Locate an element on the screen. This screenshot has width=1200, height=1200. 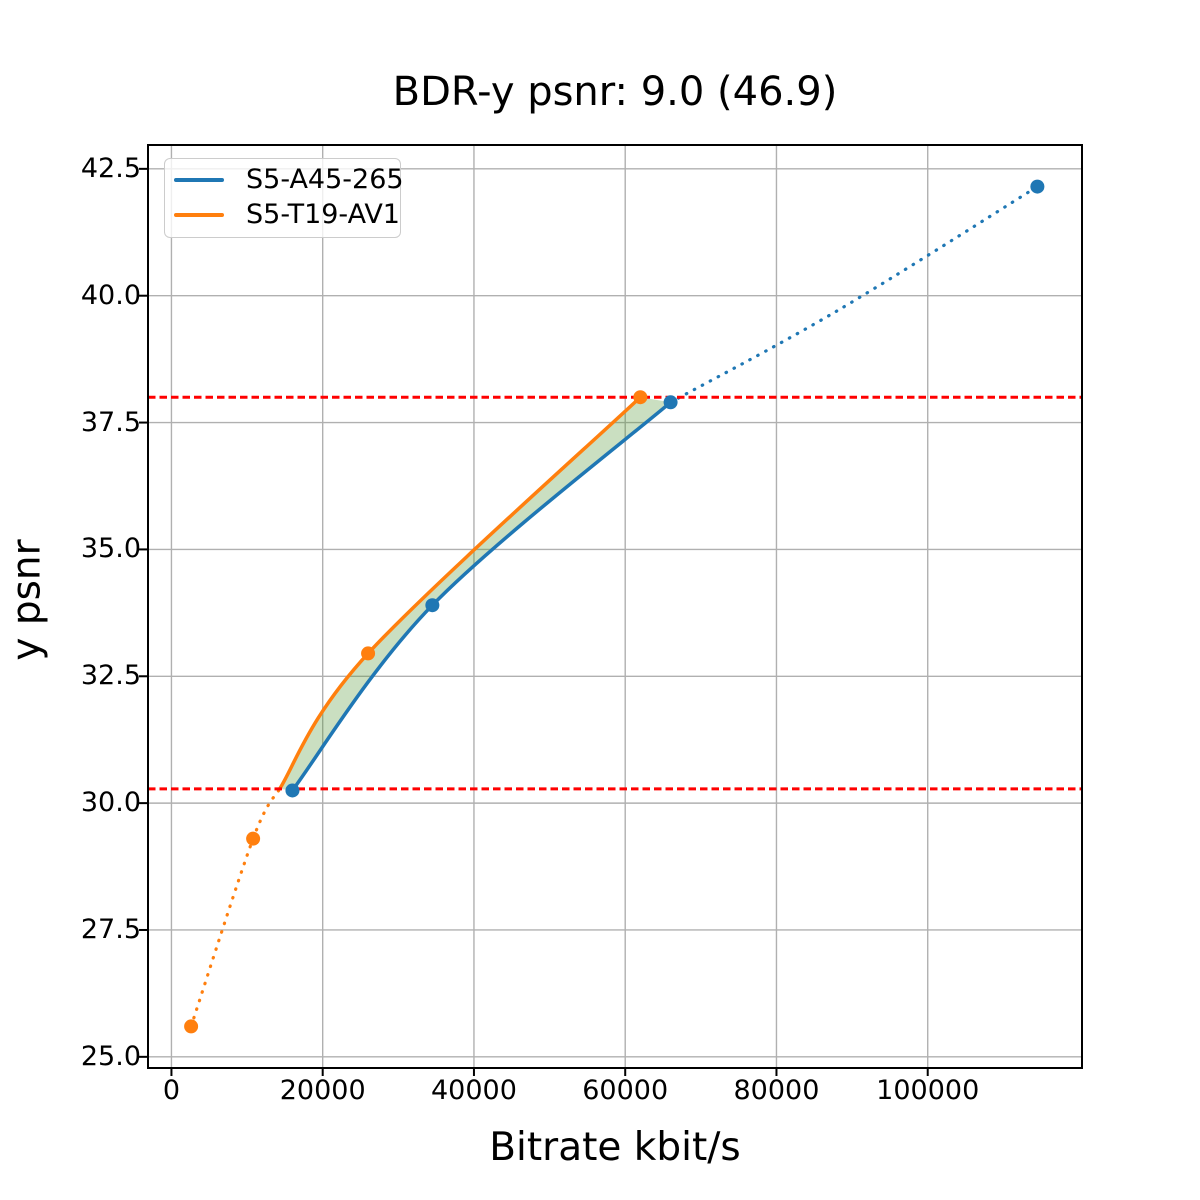
y-tick-label: 27.5 is located at coordinates (110, 929).